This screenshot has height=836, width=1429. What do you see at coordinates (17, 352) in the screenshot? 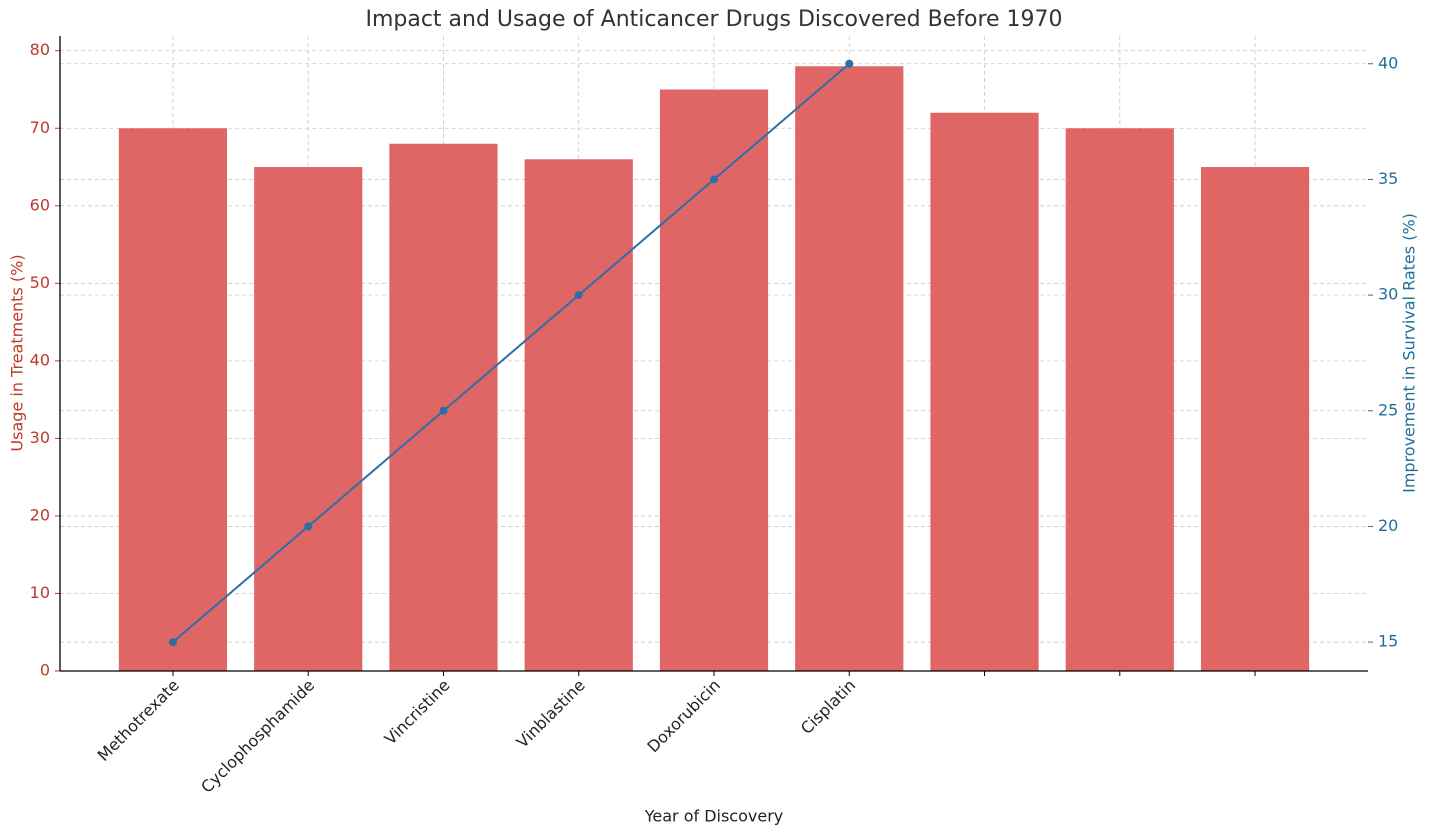
I see `y-axis-label: Usage in Treatments (%)` at bounding box center [17, 352].